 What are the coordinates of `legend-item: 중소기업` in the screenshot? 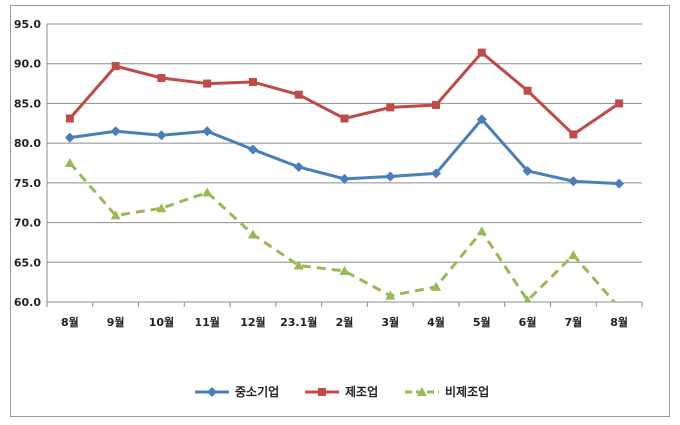 It's located at (237, 391).